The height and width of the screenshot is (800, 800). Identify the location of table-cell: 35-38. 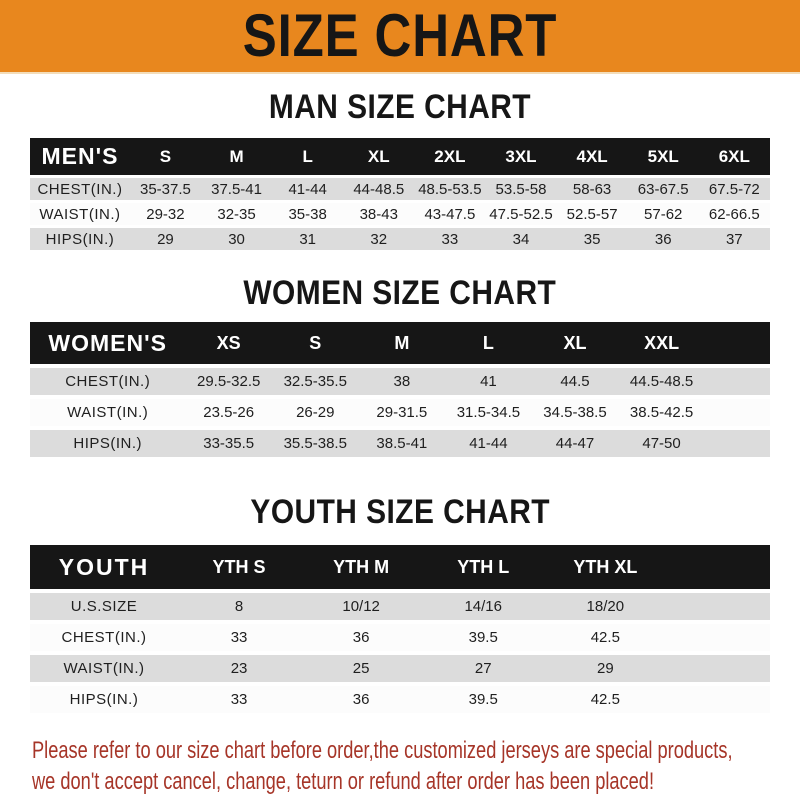
(307, 214).